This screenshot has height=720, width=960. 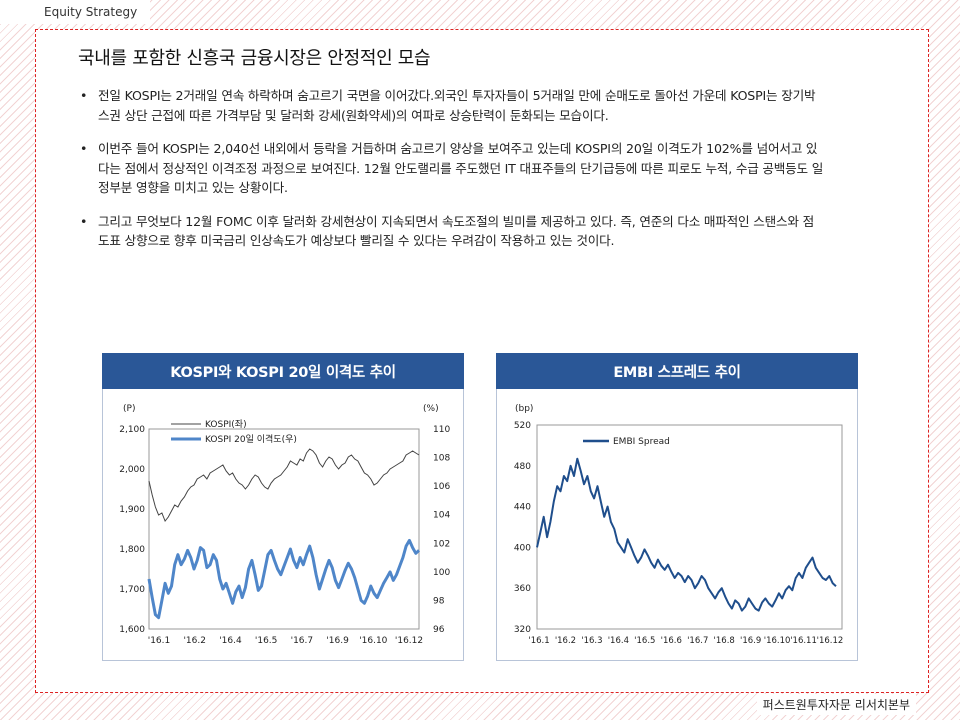 I want to click on embi-x-tick-label: '16.4, so click(x=618, y=641).